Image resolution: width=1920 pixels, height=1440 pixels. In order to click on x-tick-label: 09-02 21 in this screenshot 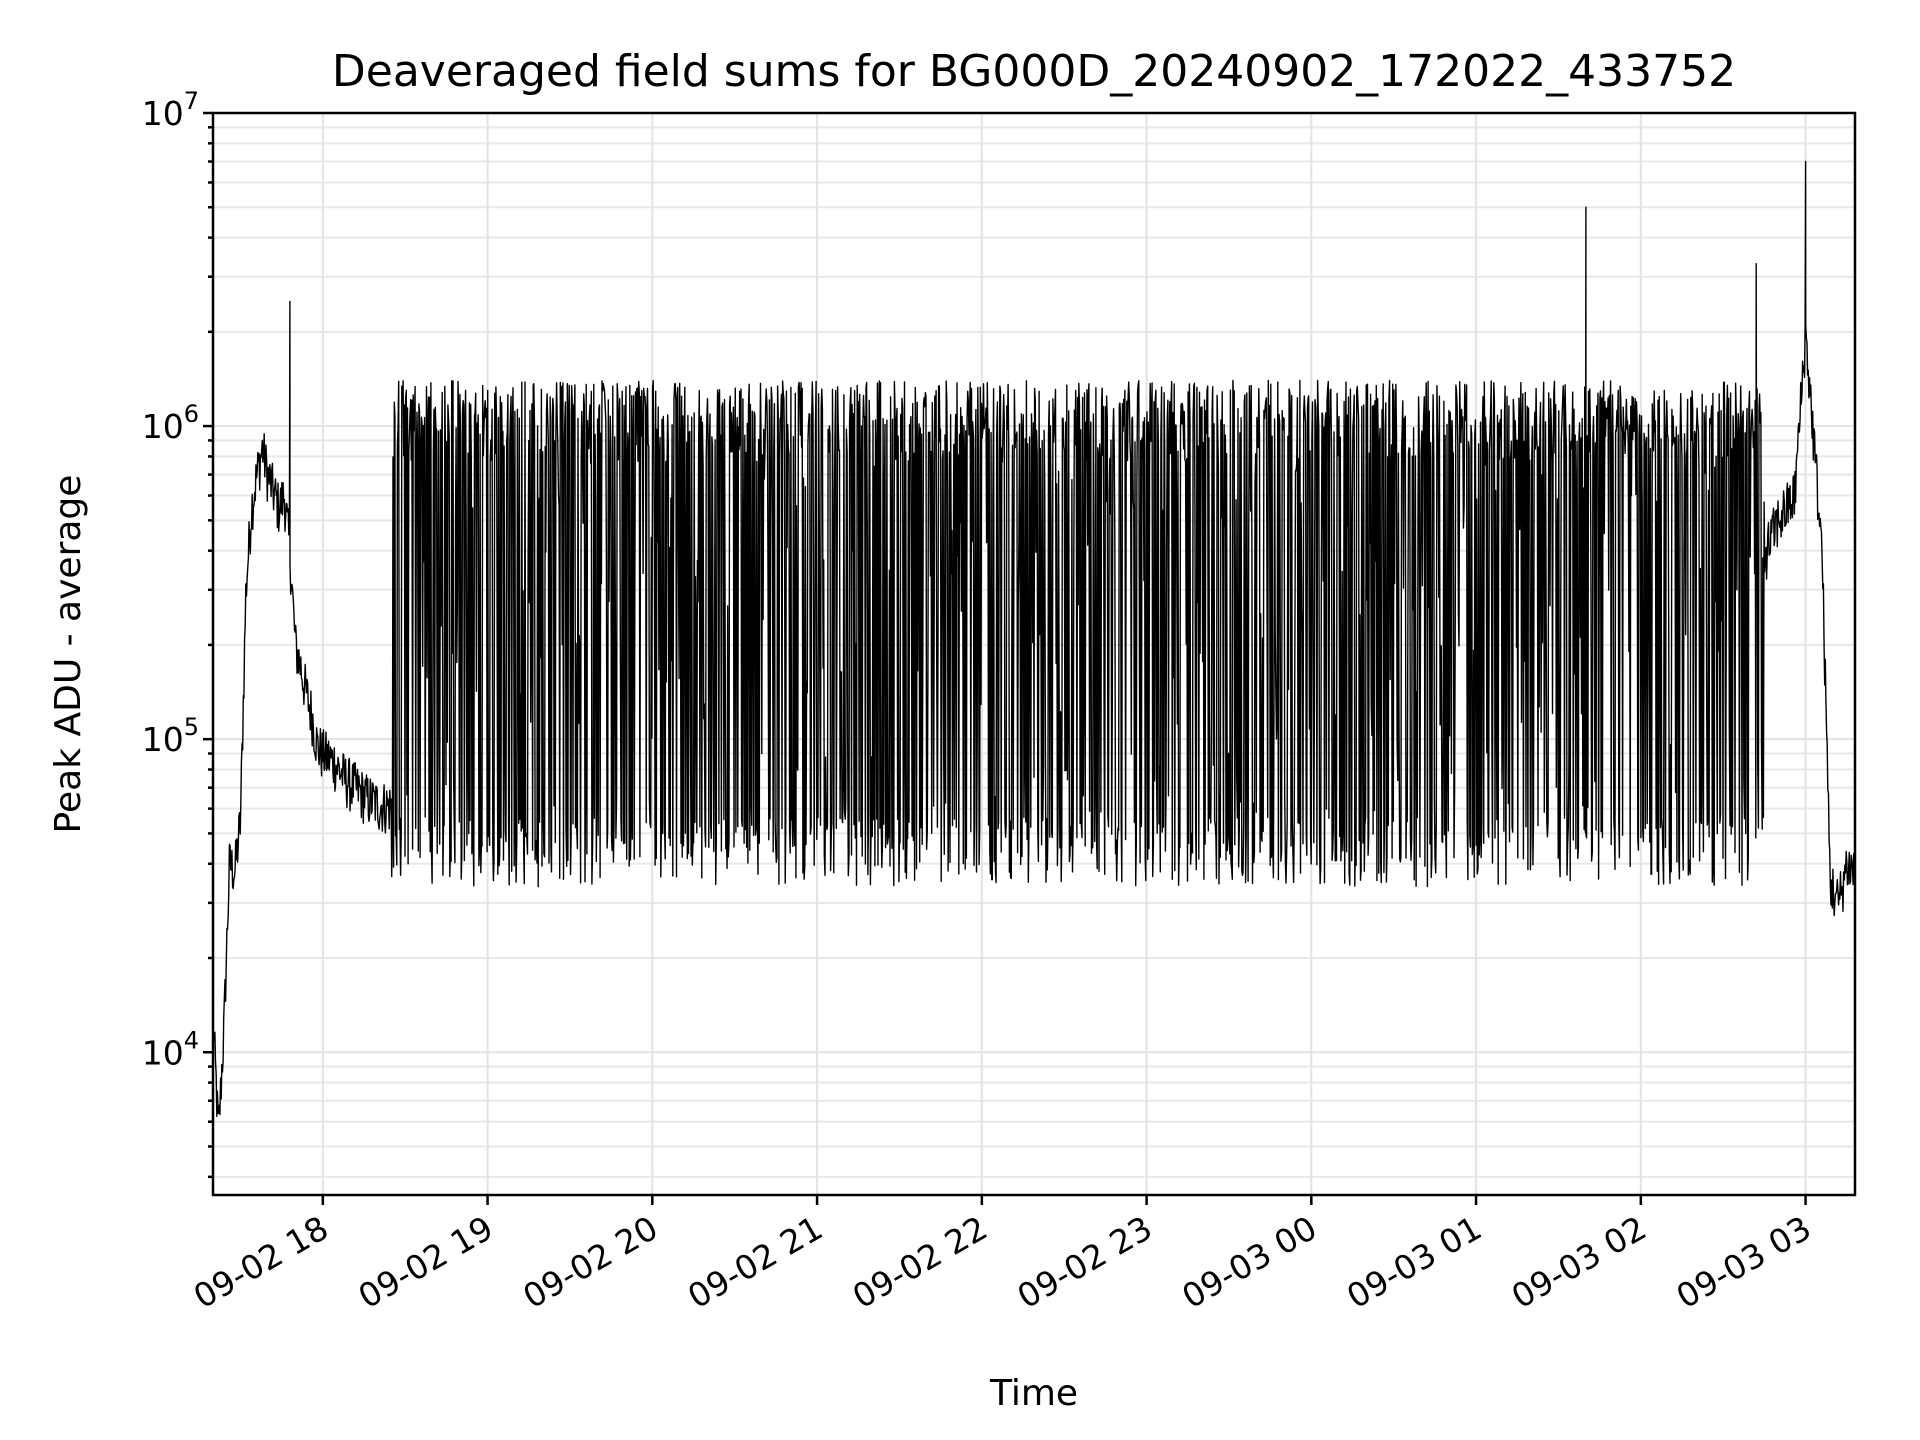, I will do `click(755, 1262)`.